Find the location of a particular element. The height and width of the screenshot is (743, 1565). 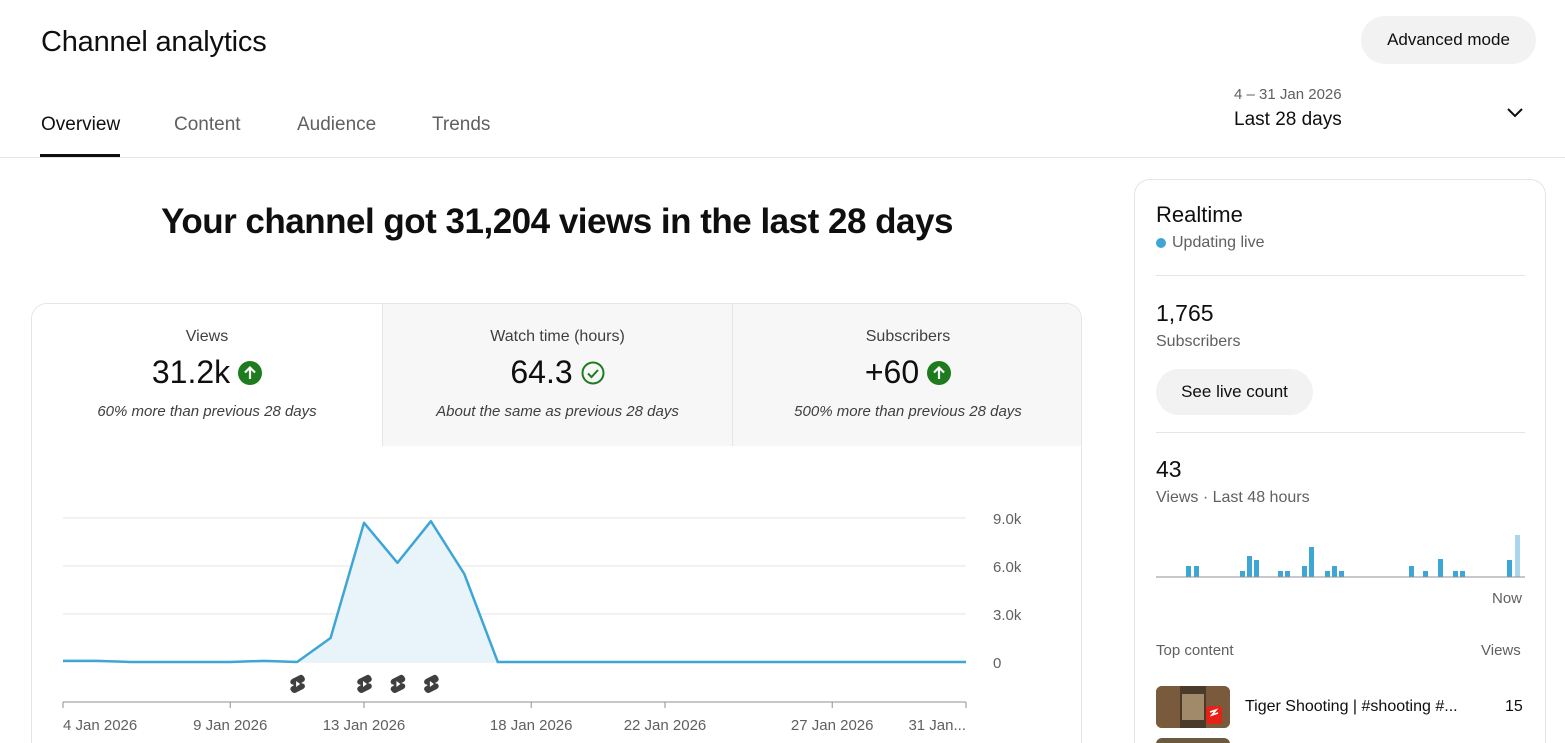

metric-value: +60 is located at coordinates (892, 372).